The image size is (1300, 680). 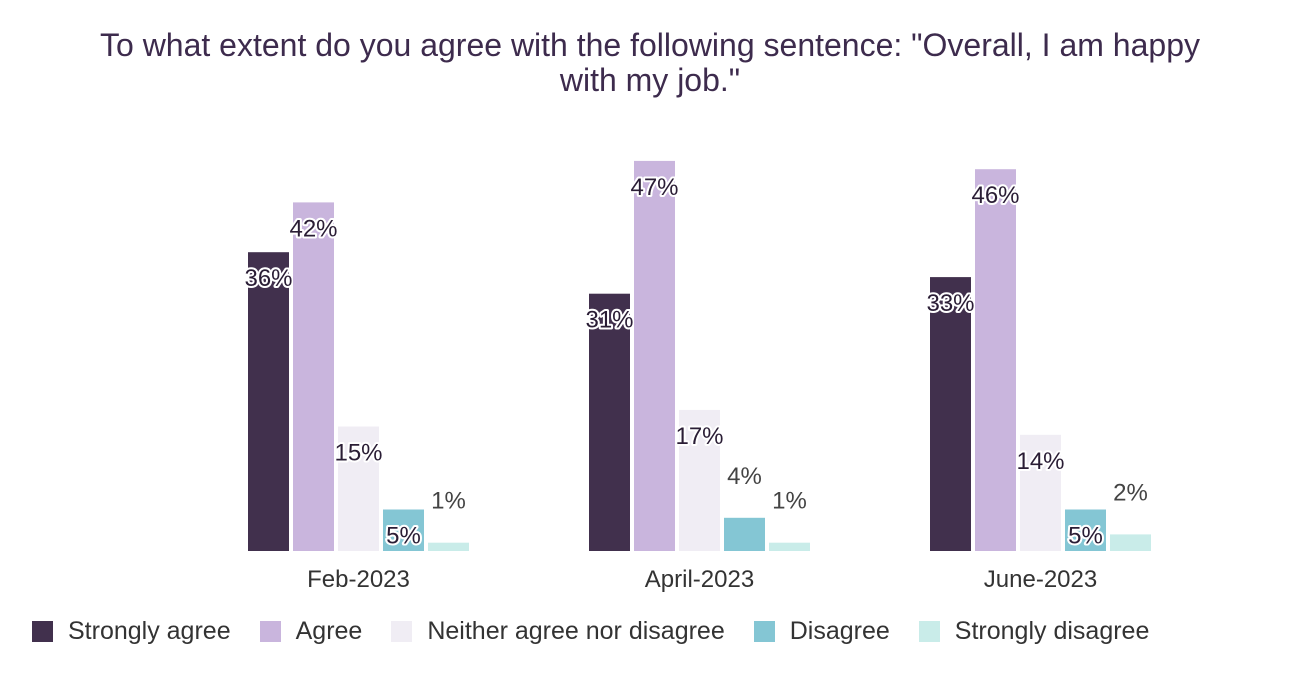 I want to click on bar-strongly-agree-feb-2023, so click(x=268, y=401).